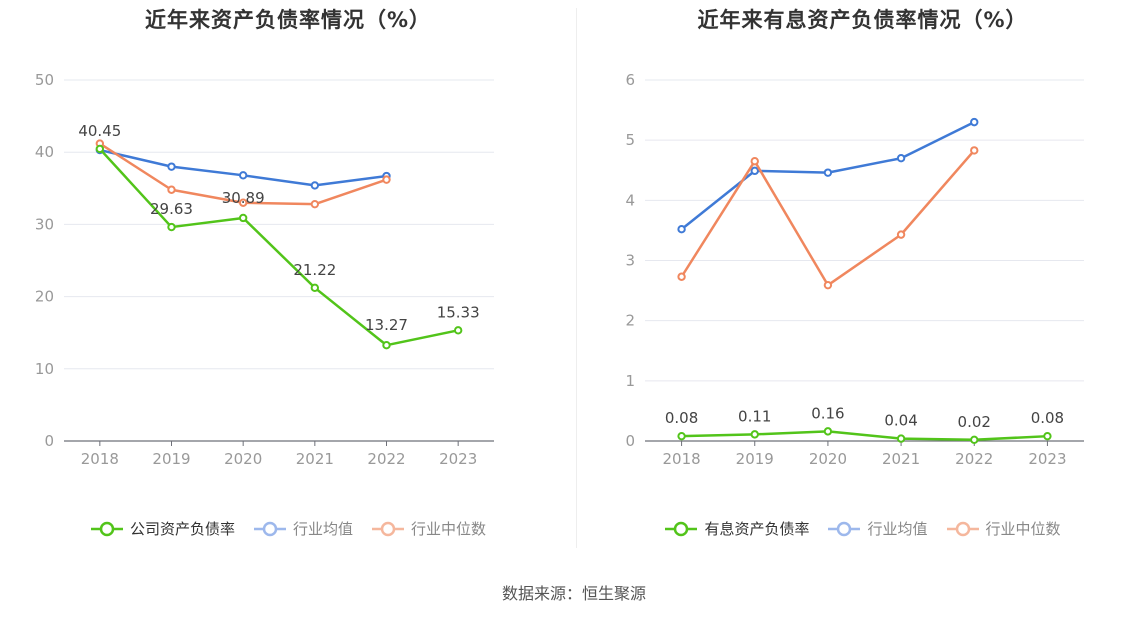  I want to click on legend-item-company: 有息资产负债率, so click(736, 528).